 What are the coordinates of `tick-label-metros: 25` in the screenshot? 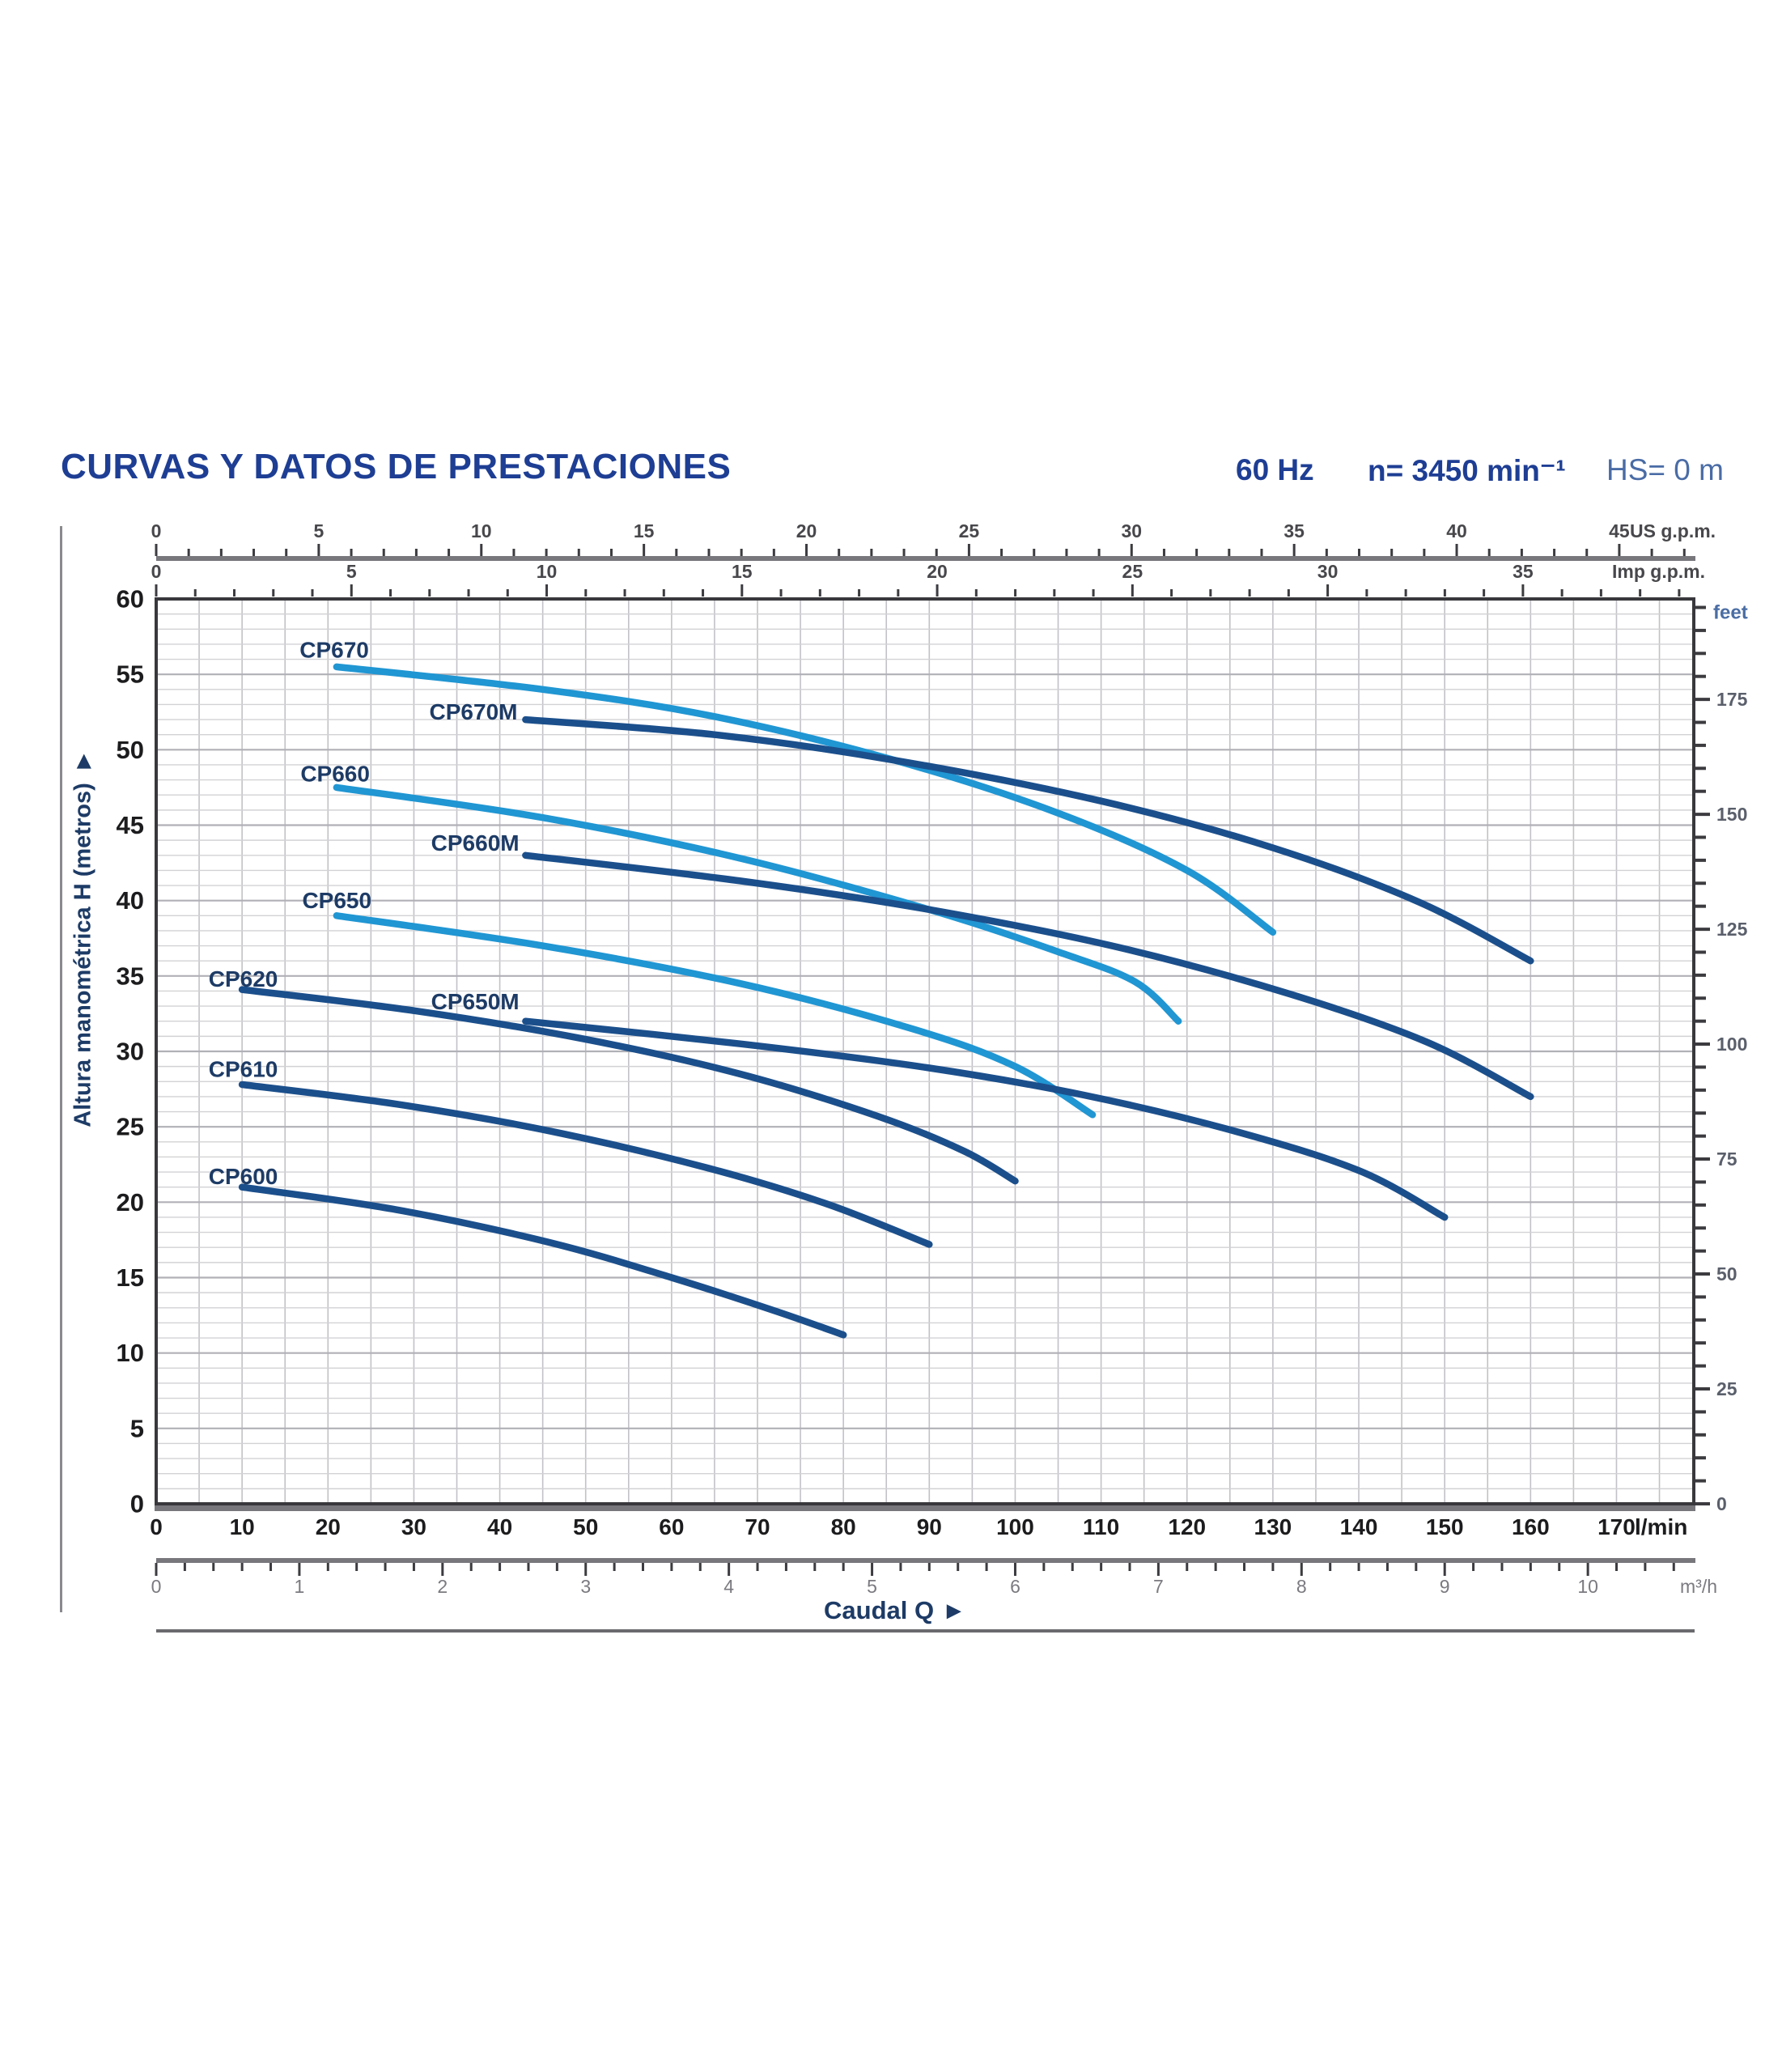 It's located at (130, 1127).